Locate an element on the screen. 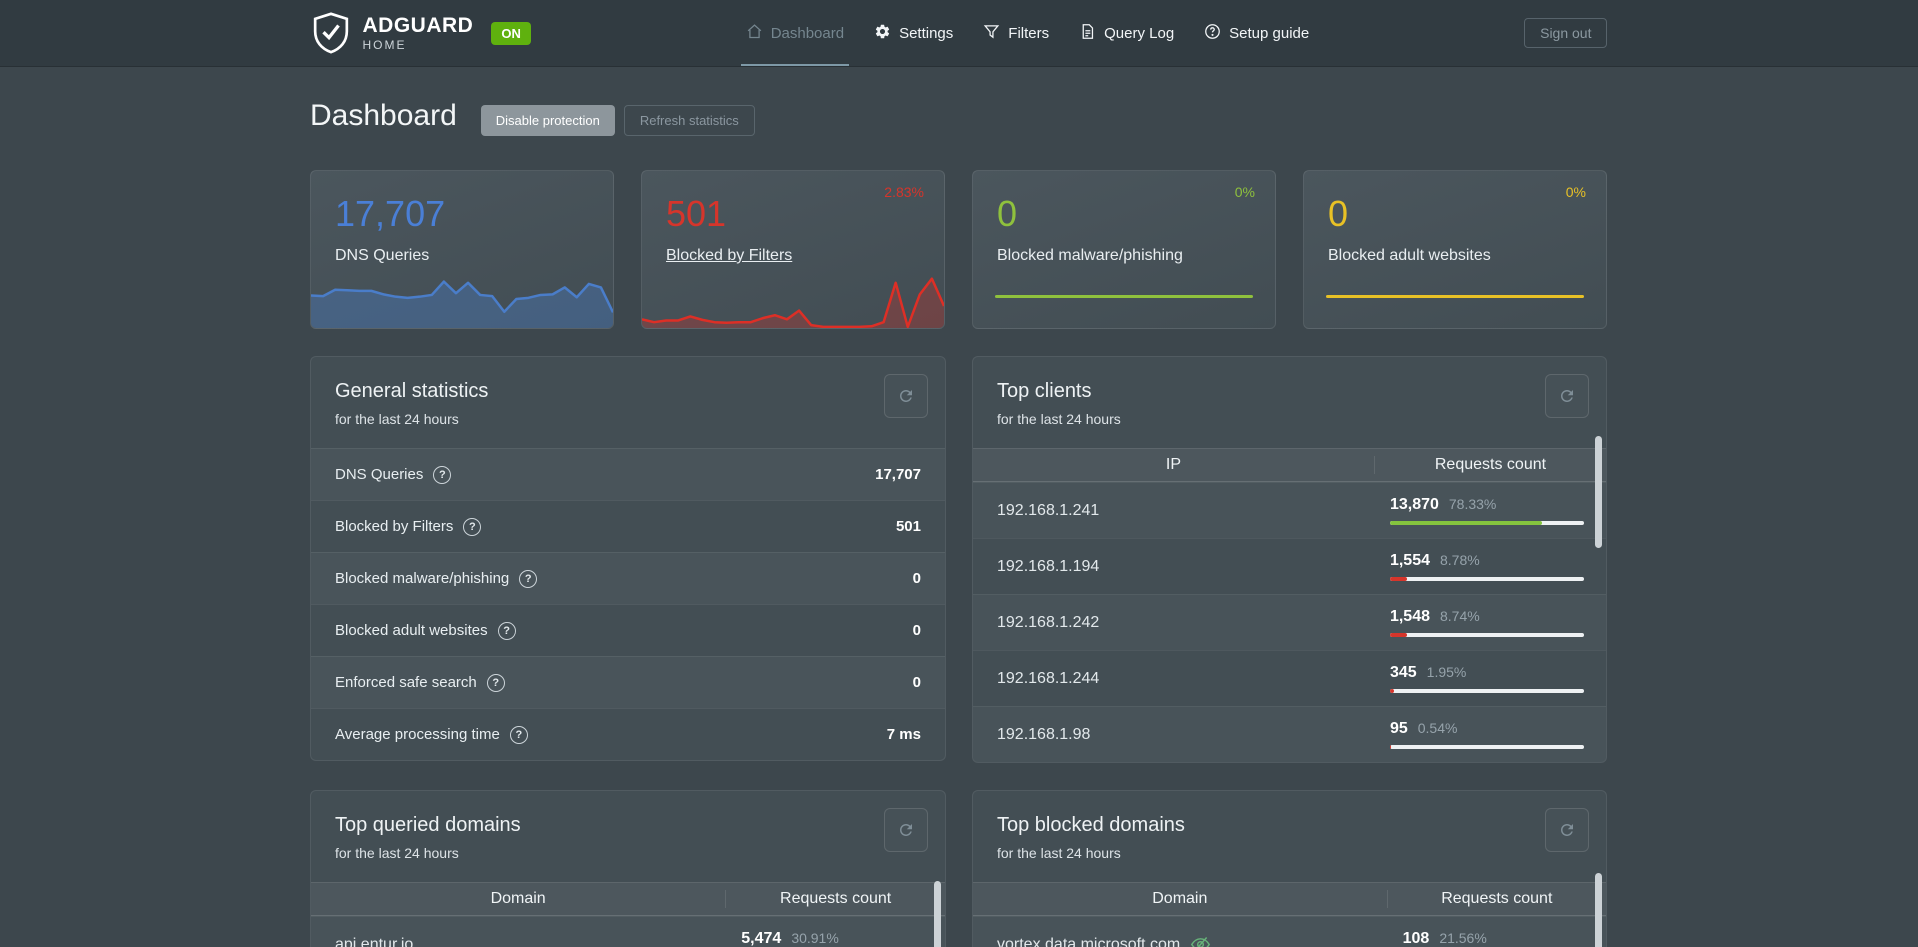 This screenshot has height=947, width=1918. main-nav: Dashboard Settings Filters is located at coordinates (1028, 33).